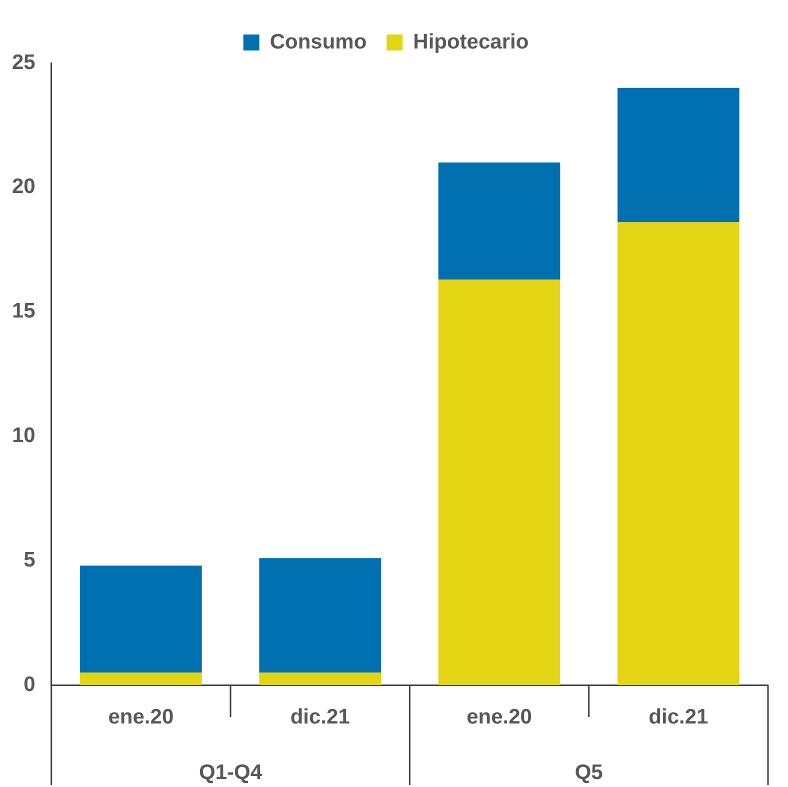 This screenshot has height=787, width=788. Describe the element at coordinates (30, 684) in the screenshot. I see `y-tick-label: 0` at that location.